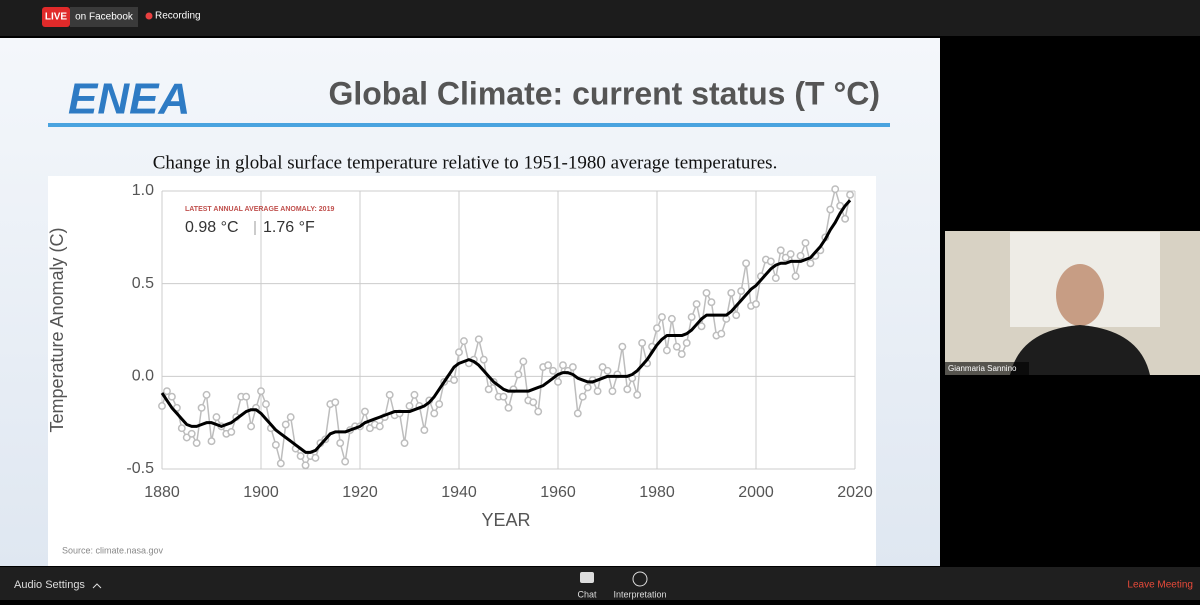 The width and height of the screenshot is (1200, 605). What do you see at coordinates (600, 583) in the screenshot?
I see `bottom-bar` at bounding box center [600, 583].